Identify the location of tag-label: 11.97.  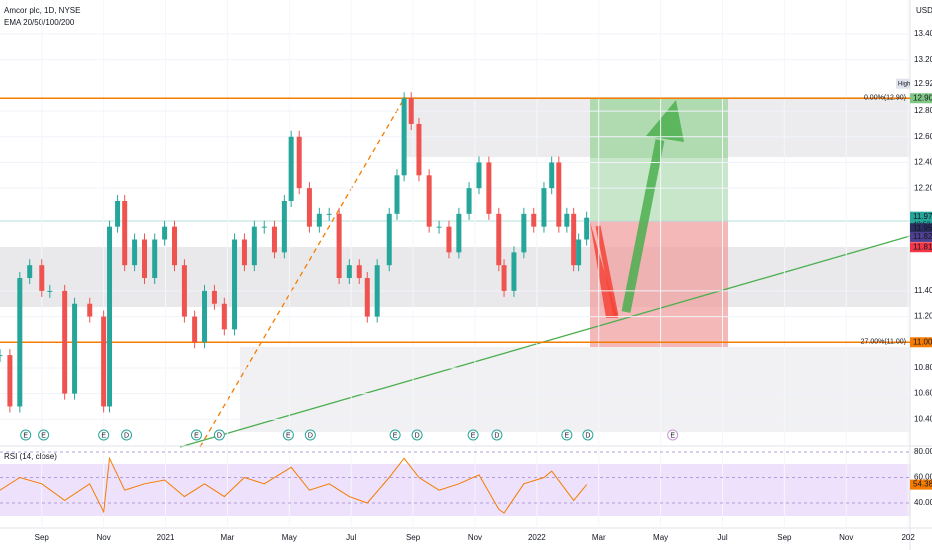
(922, 216).